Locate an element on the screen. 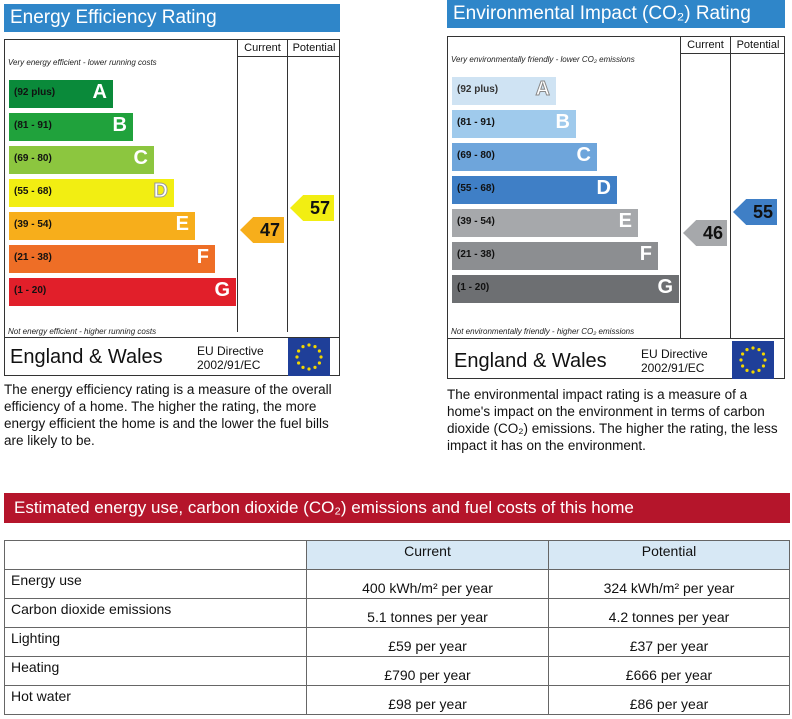  energy-potential-rating-arrow: 57 is located at coordinates (312, 208).